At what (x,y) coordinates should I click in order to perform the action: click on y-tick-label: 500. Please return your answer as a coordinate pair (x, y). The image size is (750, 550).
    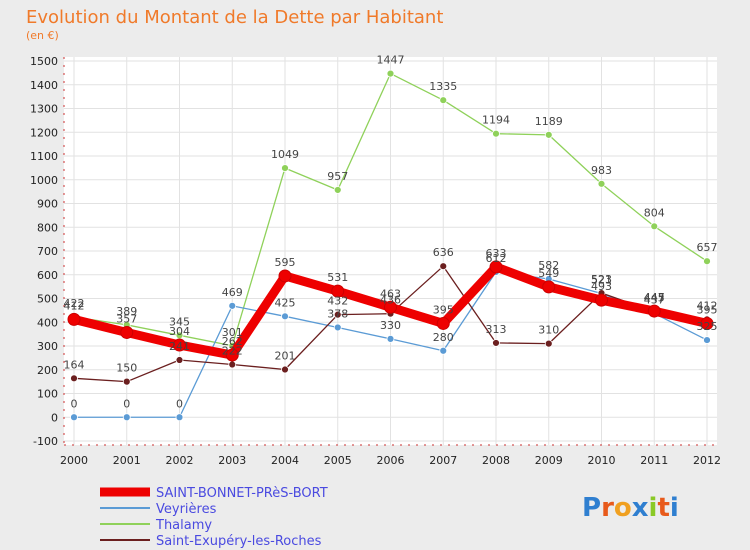
    Looking at the image, I should click on (47, 299).